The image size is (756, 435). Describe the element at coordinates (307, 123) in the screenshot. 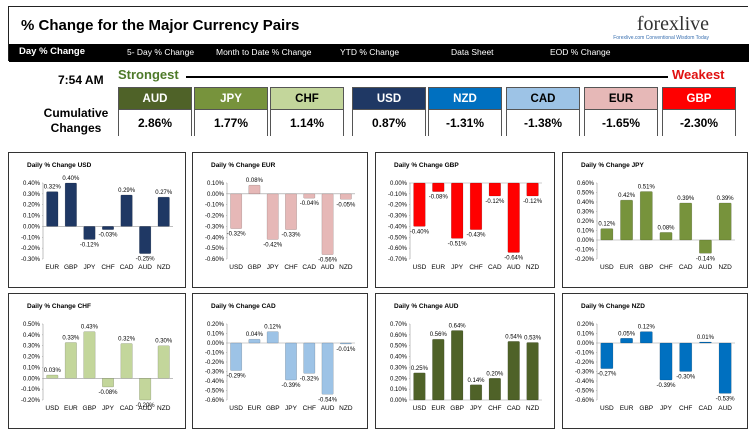

I see `currency-value: 1.14%` at that location.